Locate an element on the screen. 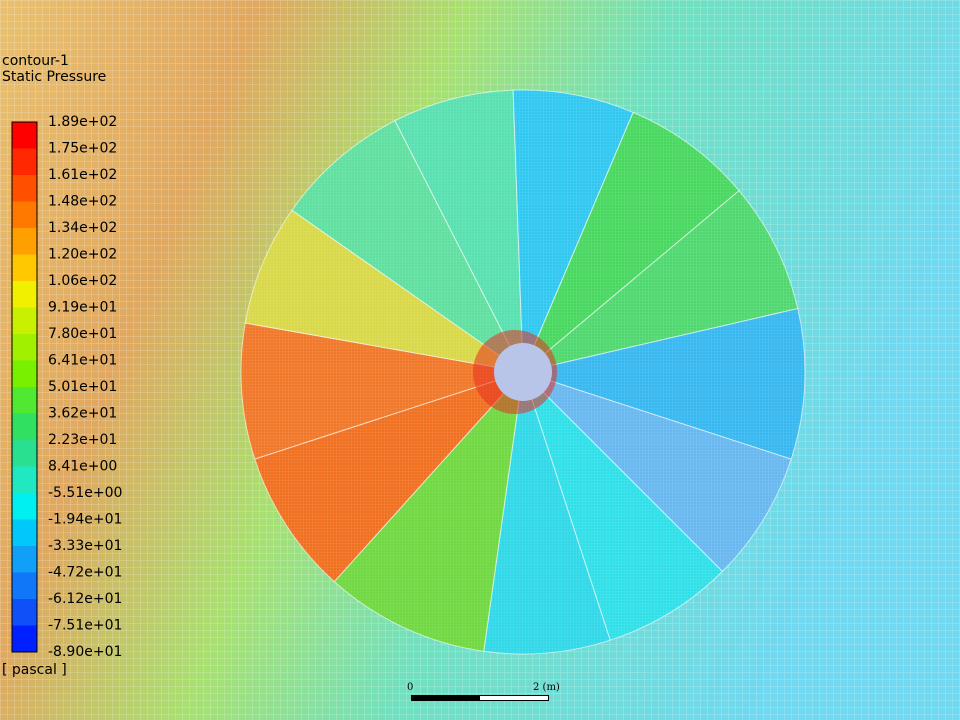 This screenshot has height=720, width=960. colorbar-label: 1.20e+02 is located at coordinates (82, 255).